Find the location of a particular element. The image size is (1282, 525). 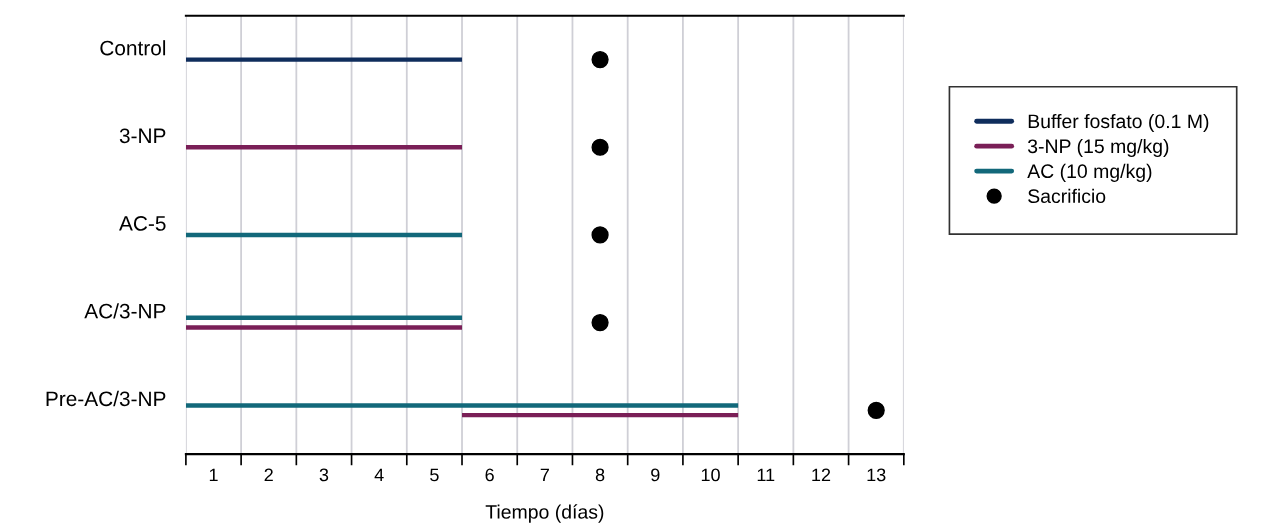

x-tick-label: 9 is located at coordinates (655, 475).